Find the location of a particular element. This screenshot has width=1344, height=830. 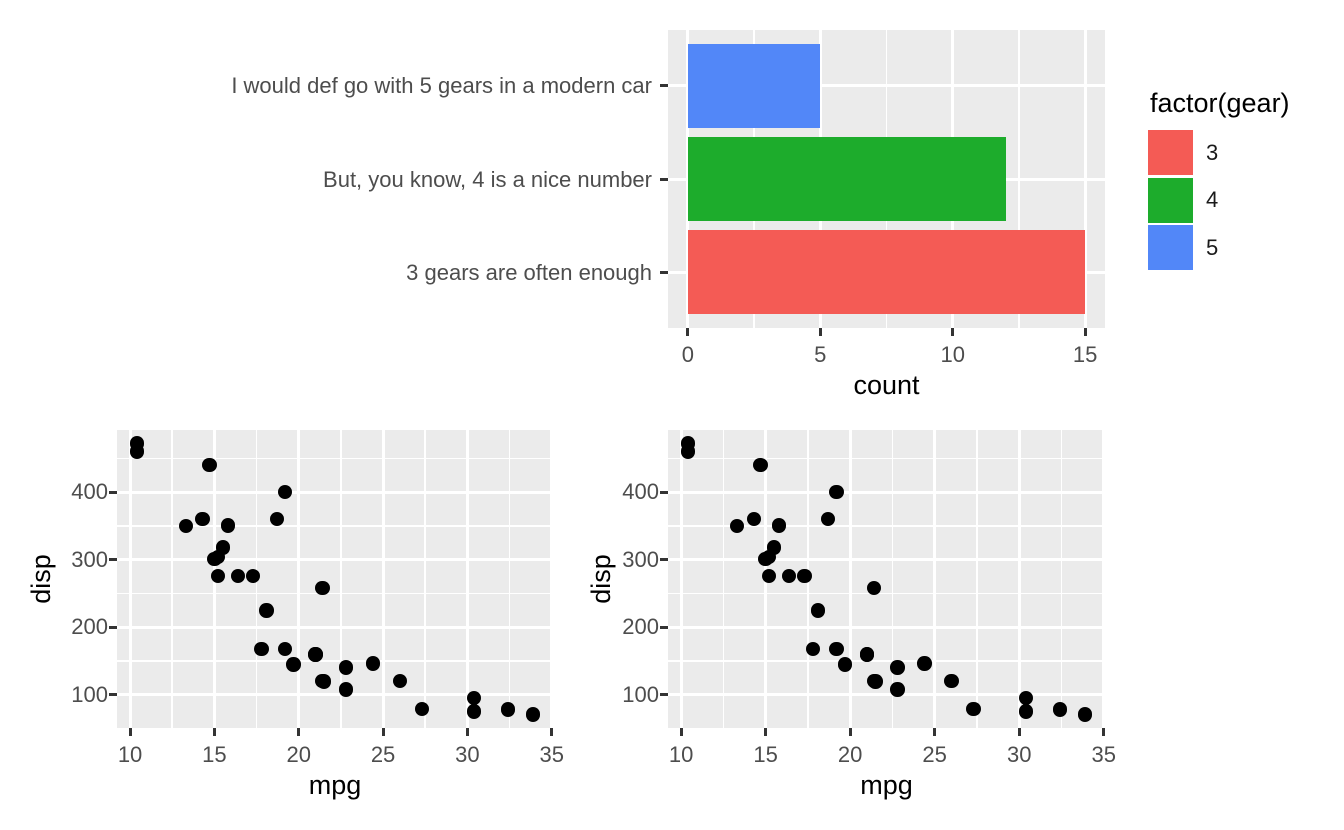

x-tick-label: 25 is located at coordinates (383, 754).